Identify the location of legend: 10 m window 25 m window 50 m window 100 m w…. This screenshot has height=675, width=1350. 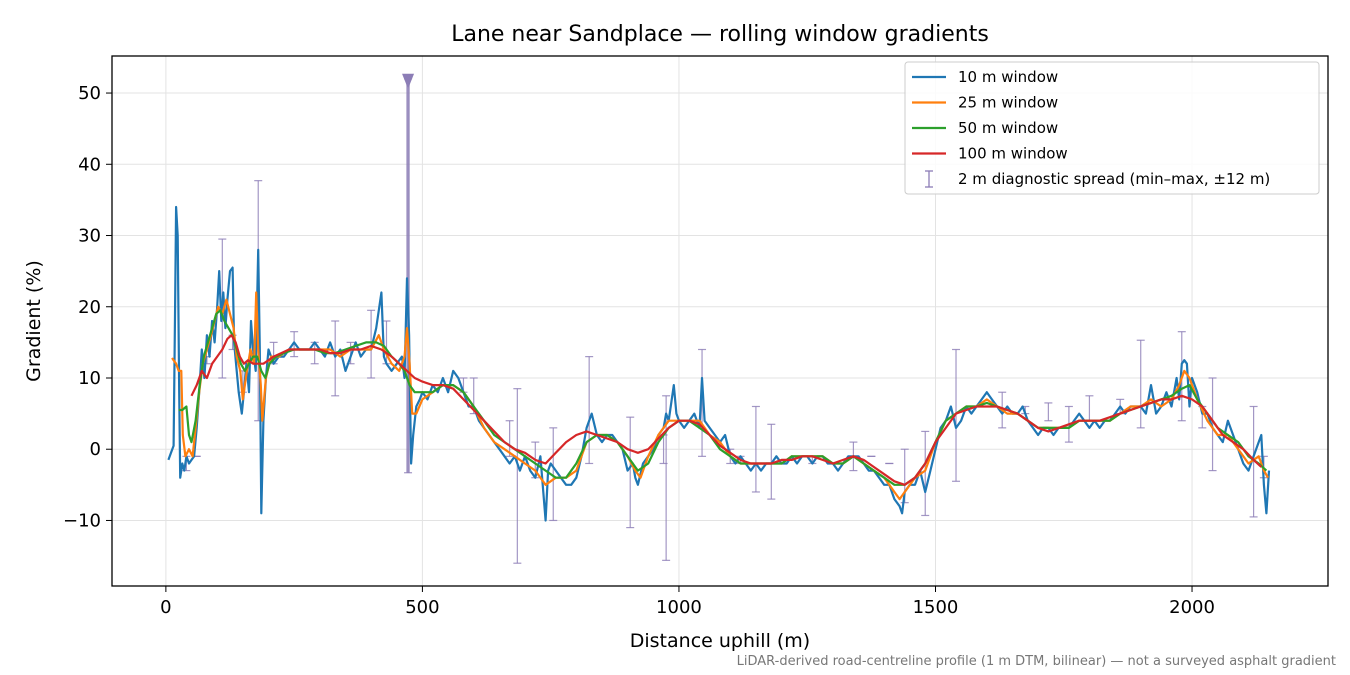
(1112, 128).